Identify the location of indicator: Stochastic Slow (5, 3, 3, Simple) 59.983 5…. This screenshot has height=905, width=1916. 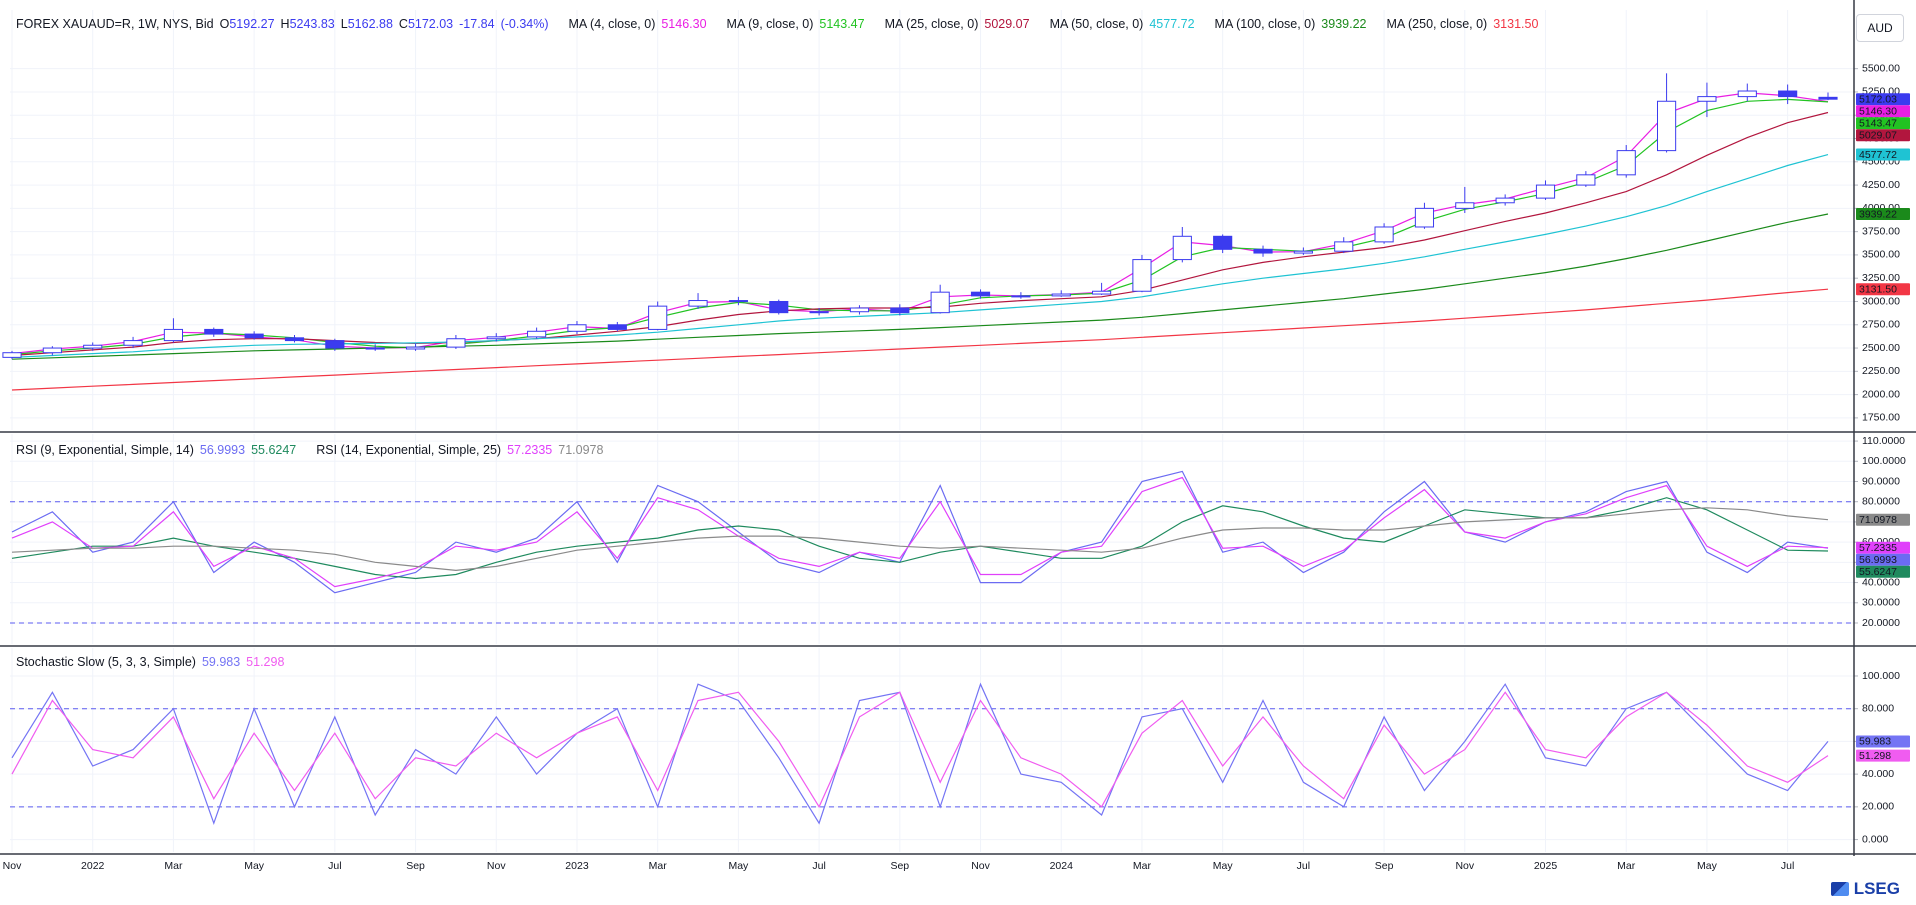
(150, 662).